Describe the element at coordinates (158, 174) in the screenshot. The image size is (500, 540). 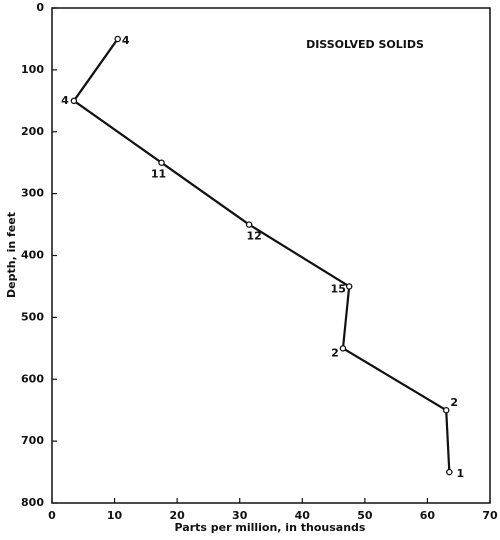
I see `sample-count-label: 11` at that location.